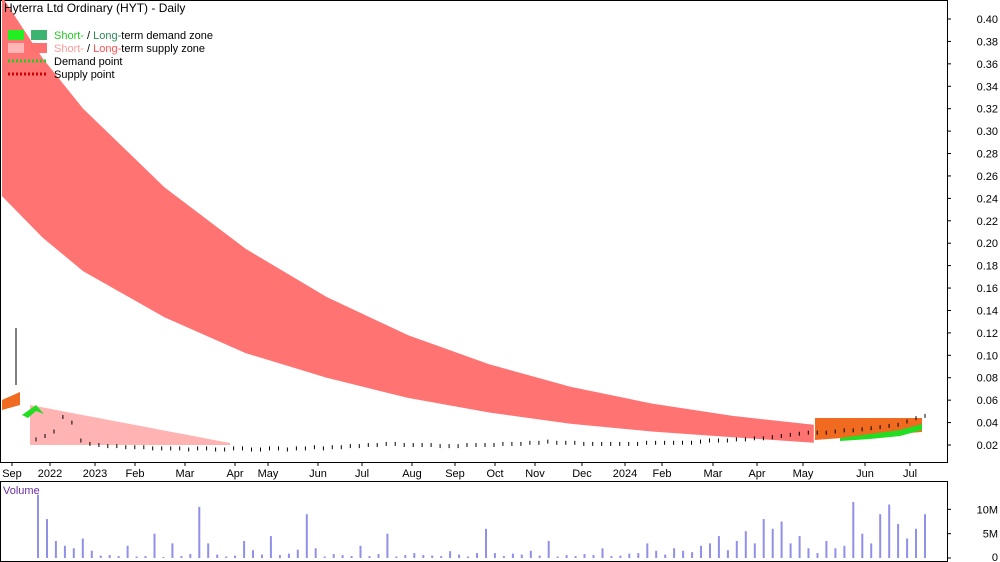 This screenshot has width=1000, height=562. What do you see at coordinates (95, 474) in the screenshot?
I see `x-tick-label: 2023` at bounding box center [95, 474].